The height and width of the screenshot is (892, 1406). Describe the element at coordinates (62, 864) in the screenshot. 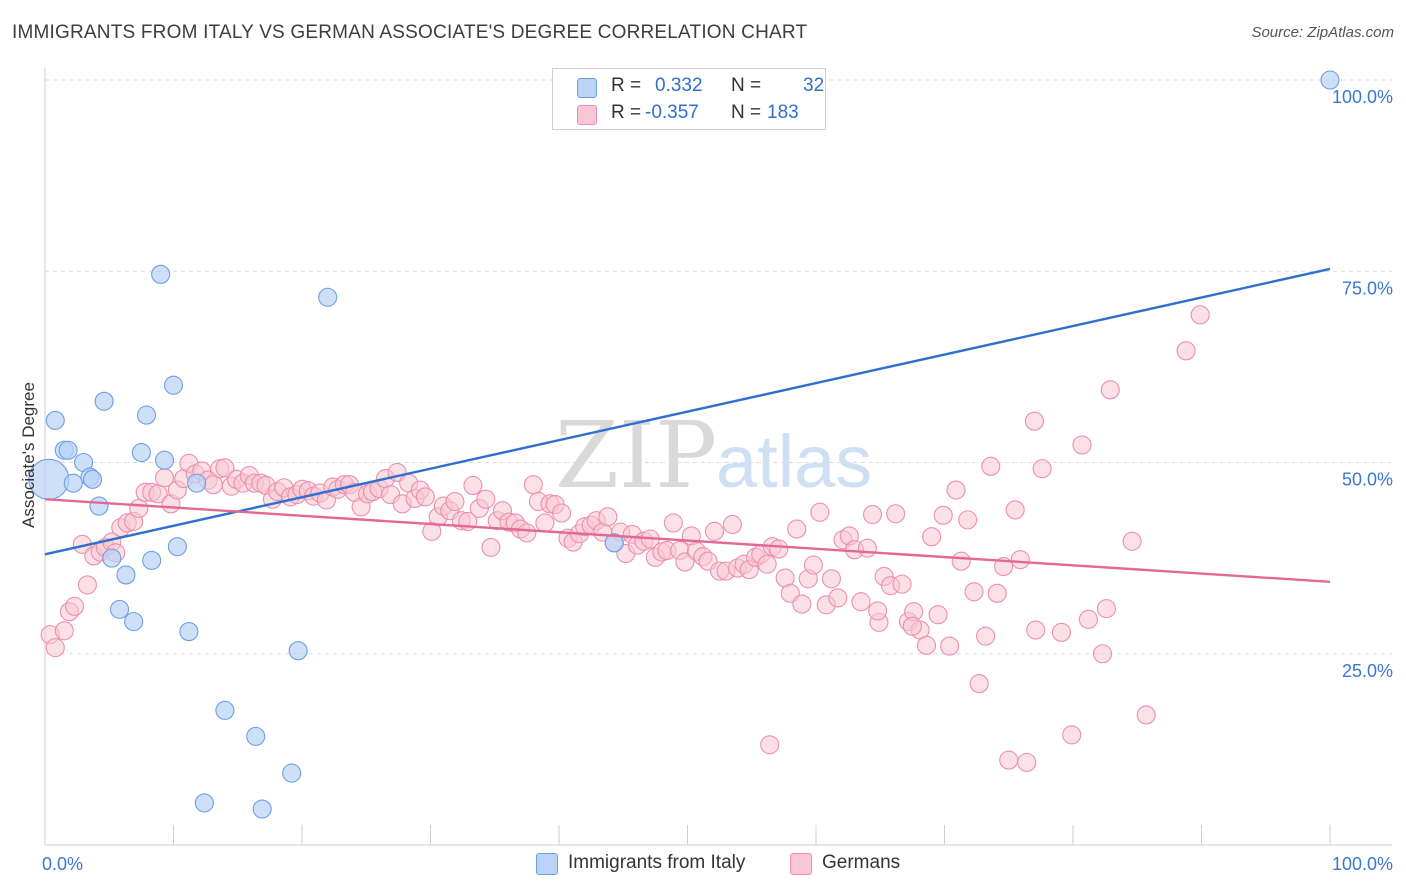

I see `x-tick-label: 0.0%` at that location.